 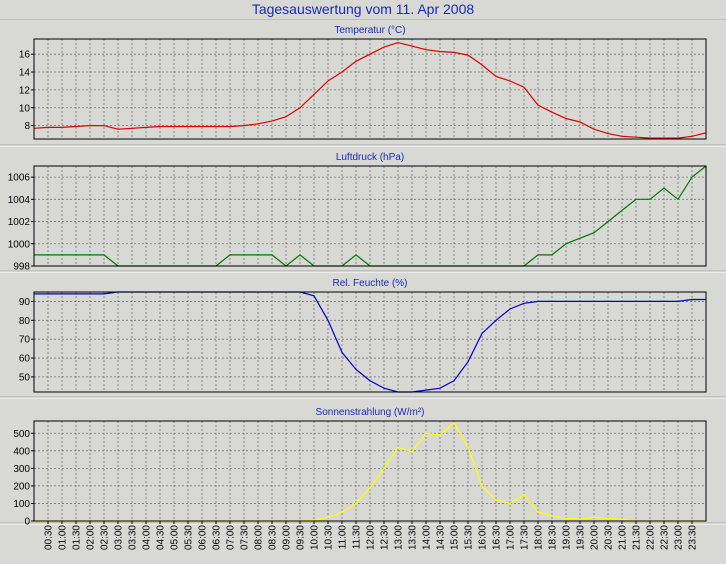 What do you see at coordinates (483, 537) in the screenshot?
I see `x-tick-label: 16:00` at bounding box center [483, 537].